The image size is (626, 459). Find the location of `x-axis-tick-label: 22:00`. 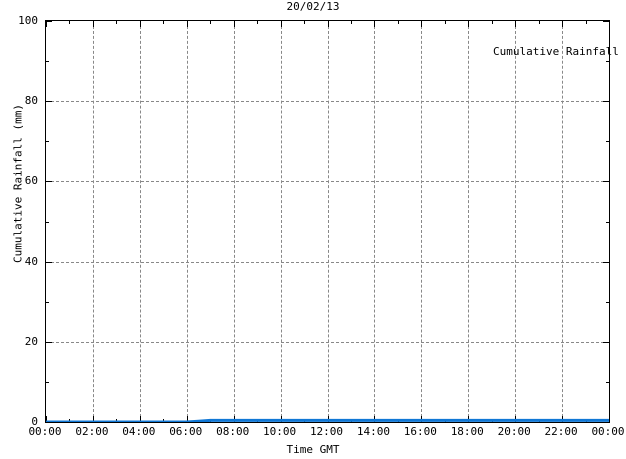

x-axis-tick-label: 22:00 is located at coordinates (561, 431).